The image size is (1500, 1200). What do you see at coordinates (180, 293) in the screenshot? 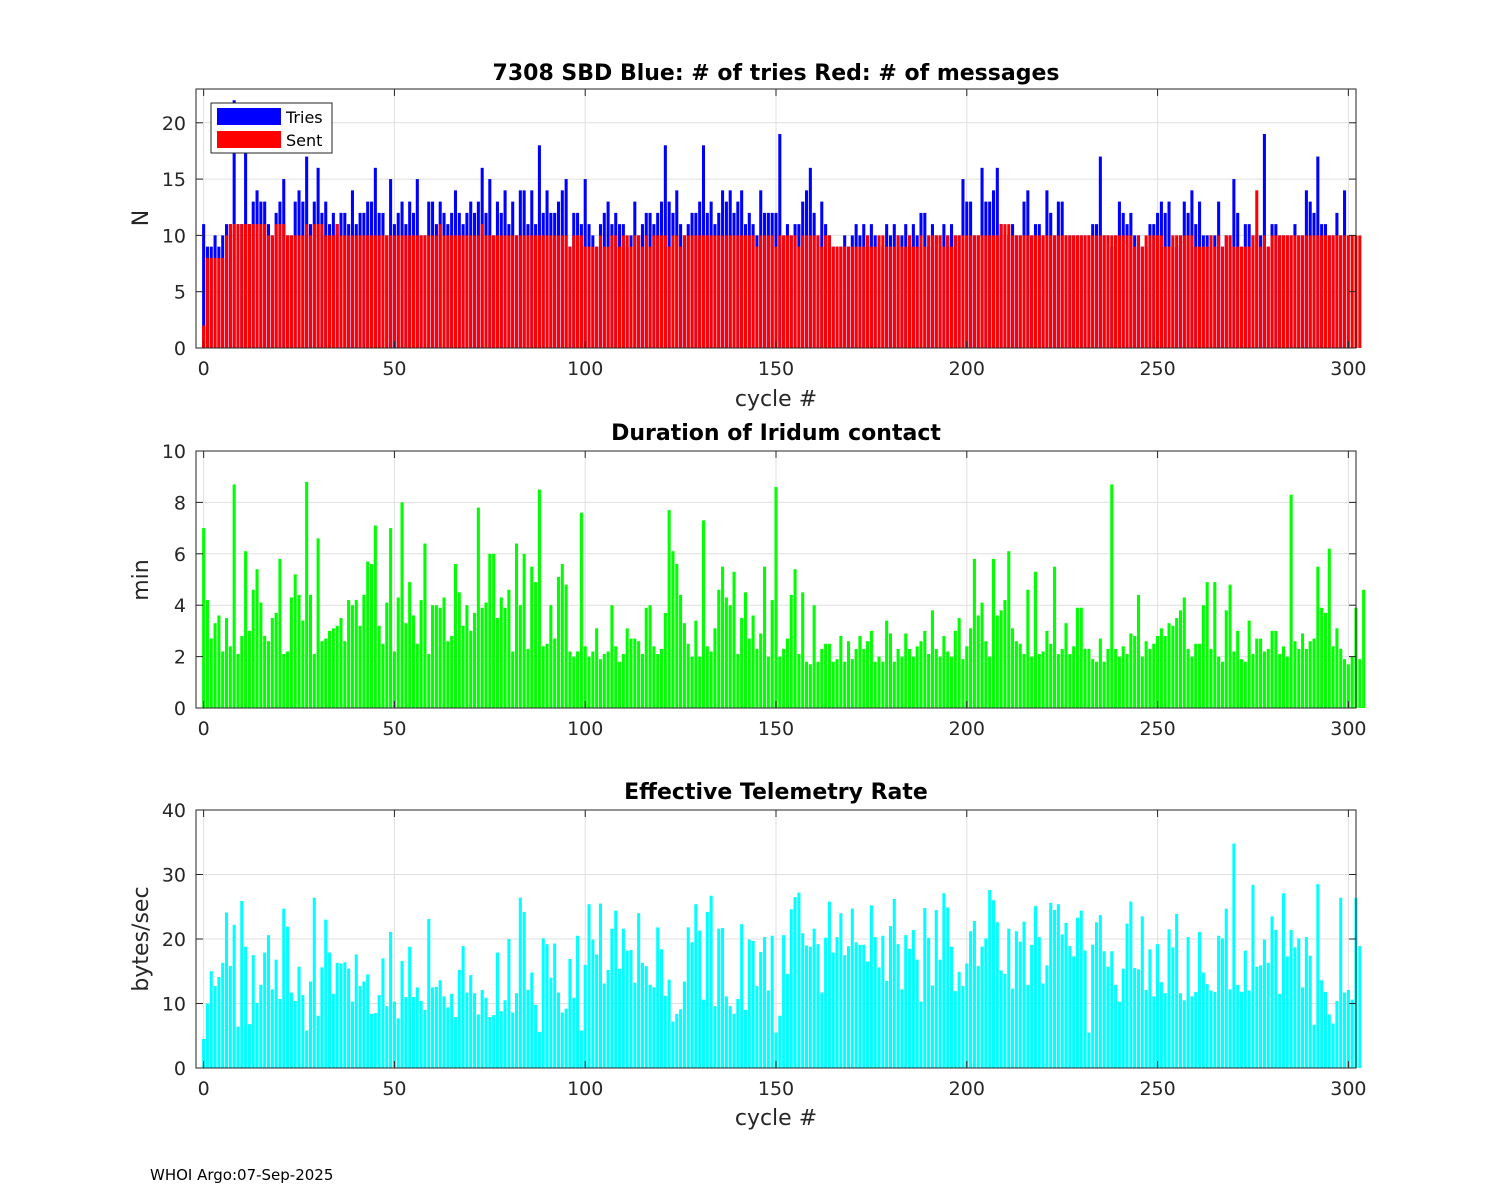
I see `y-tick-label: 5` at bounding box center [180, 293].